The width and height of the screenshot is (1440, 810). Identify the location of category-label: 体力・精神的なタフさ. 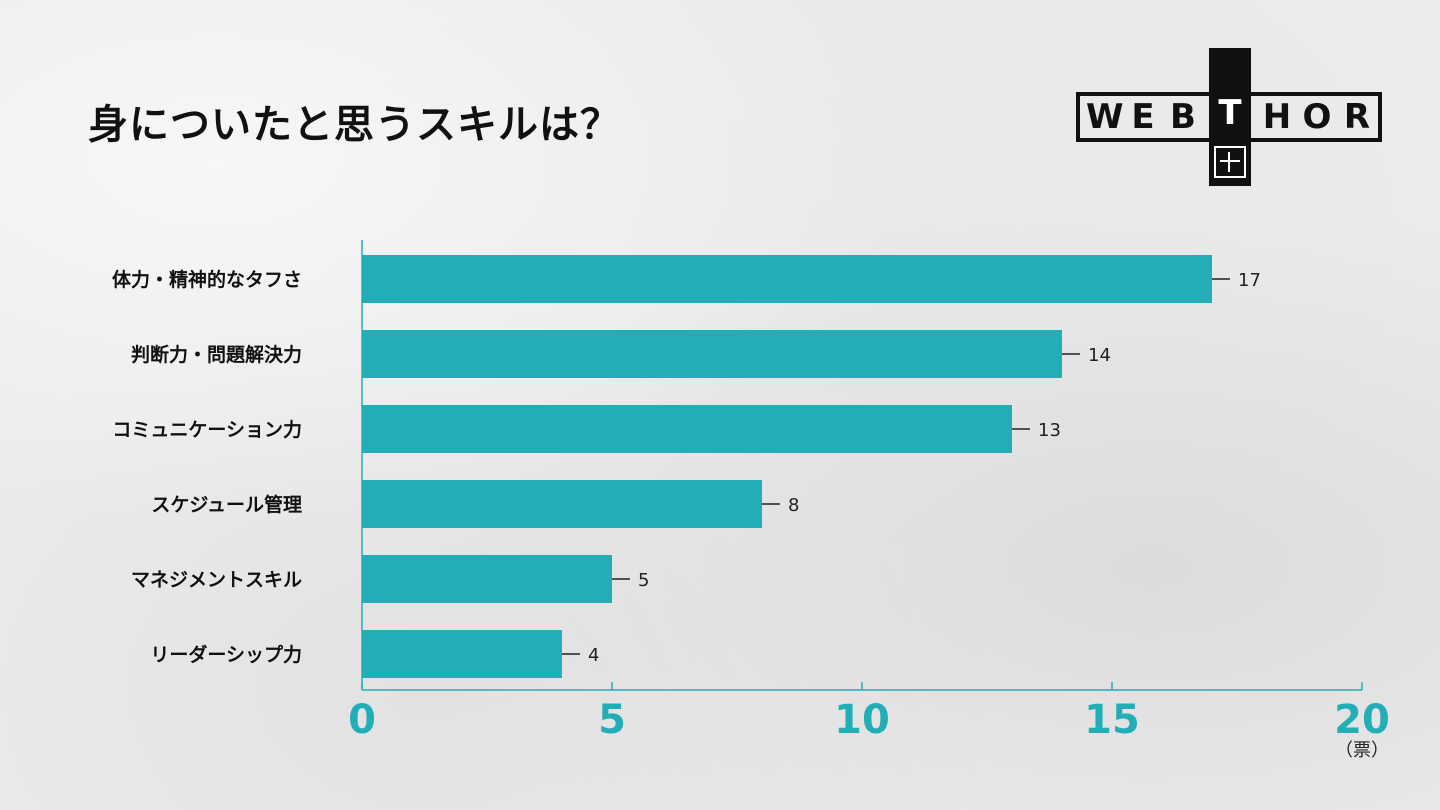
(207, 279).